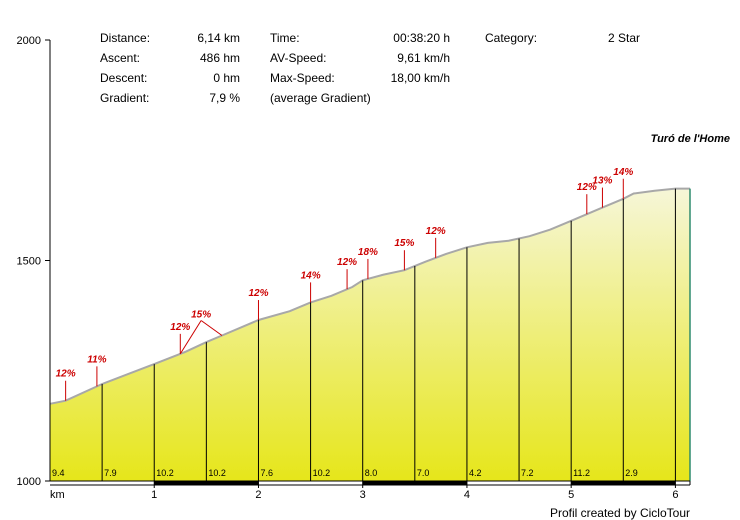 The height and width of the screenshot is (520, 740). I want to click on segment-gradient-label: 2.9, so click(631, 473).